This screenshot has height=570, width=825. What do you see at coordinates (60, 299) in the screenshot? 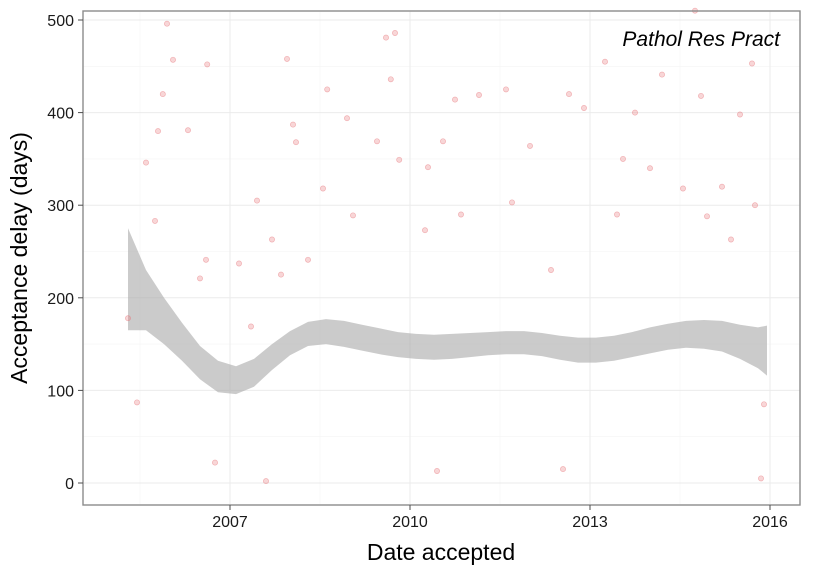
I see `y-tick-label: 200` at bounding box center [60, 299].